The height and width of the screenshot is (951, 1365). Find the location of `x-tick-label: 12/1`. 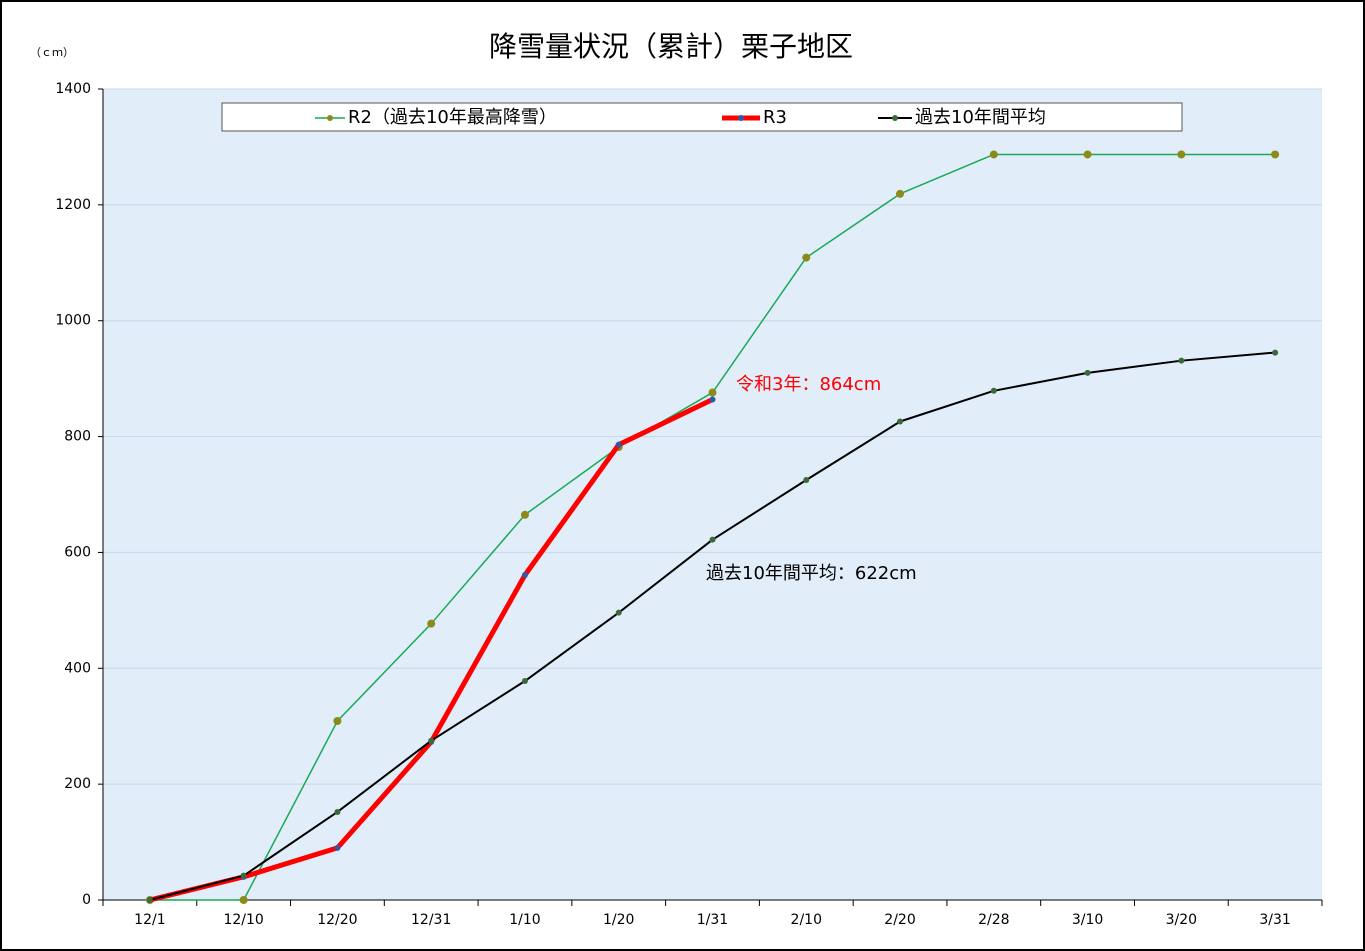

x-tick-label: 12/1 is located at coordinates (149, 920).